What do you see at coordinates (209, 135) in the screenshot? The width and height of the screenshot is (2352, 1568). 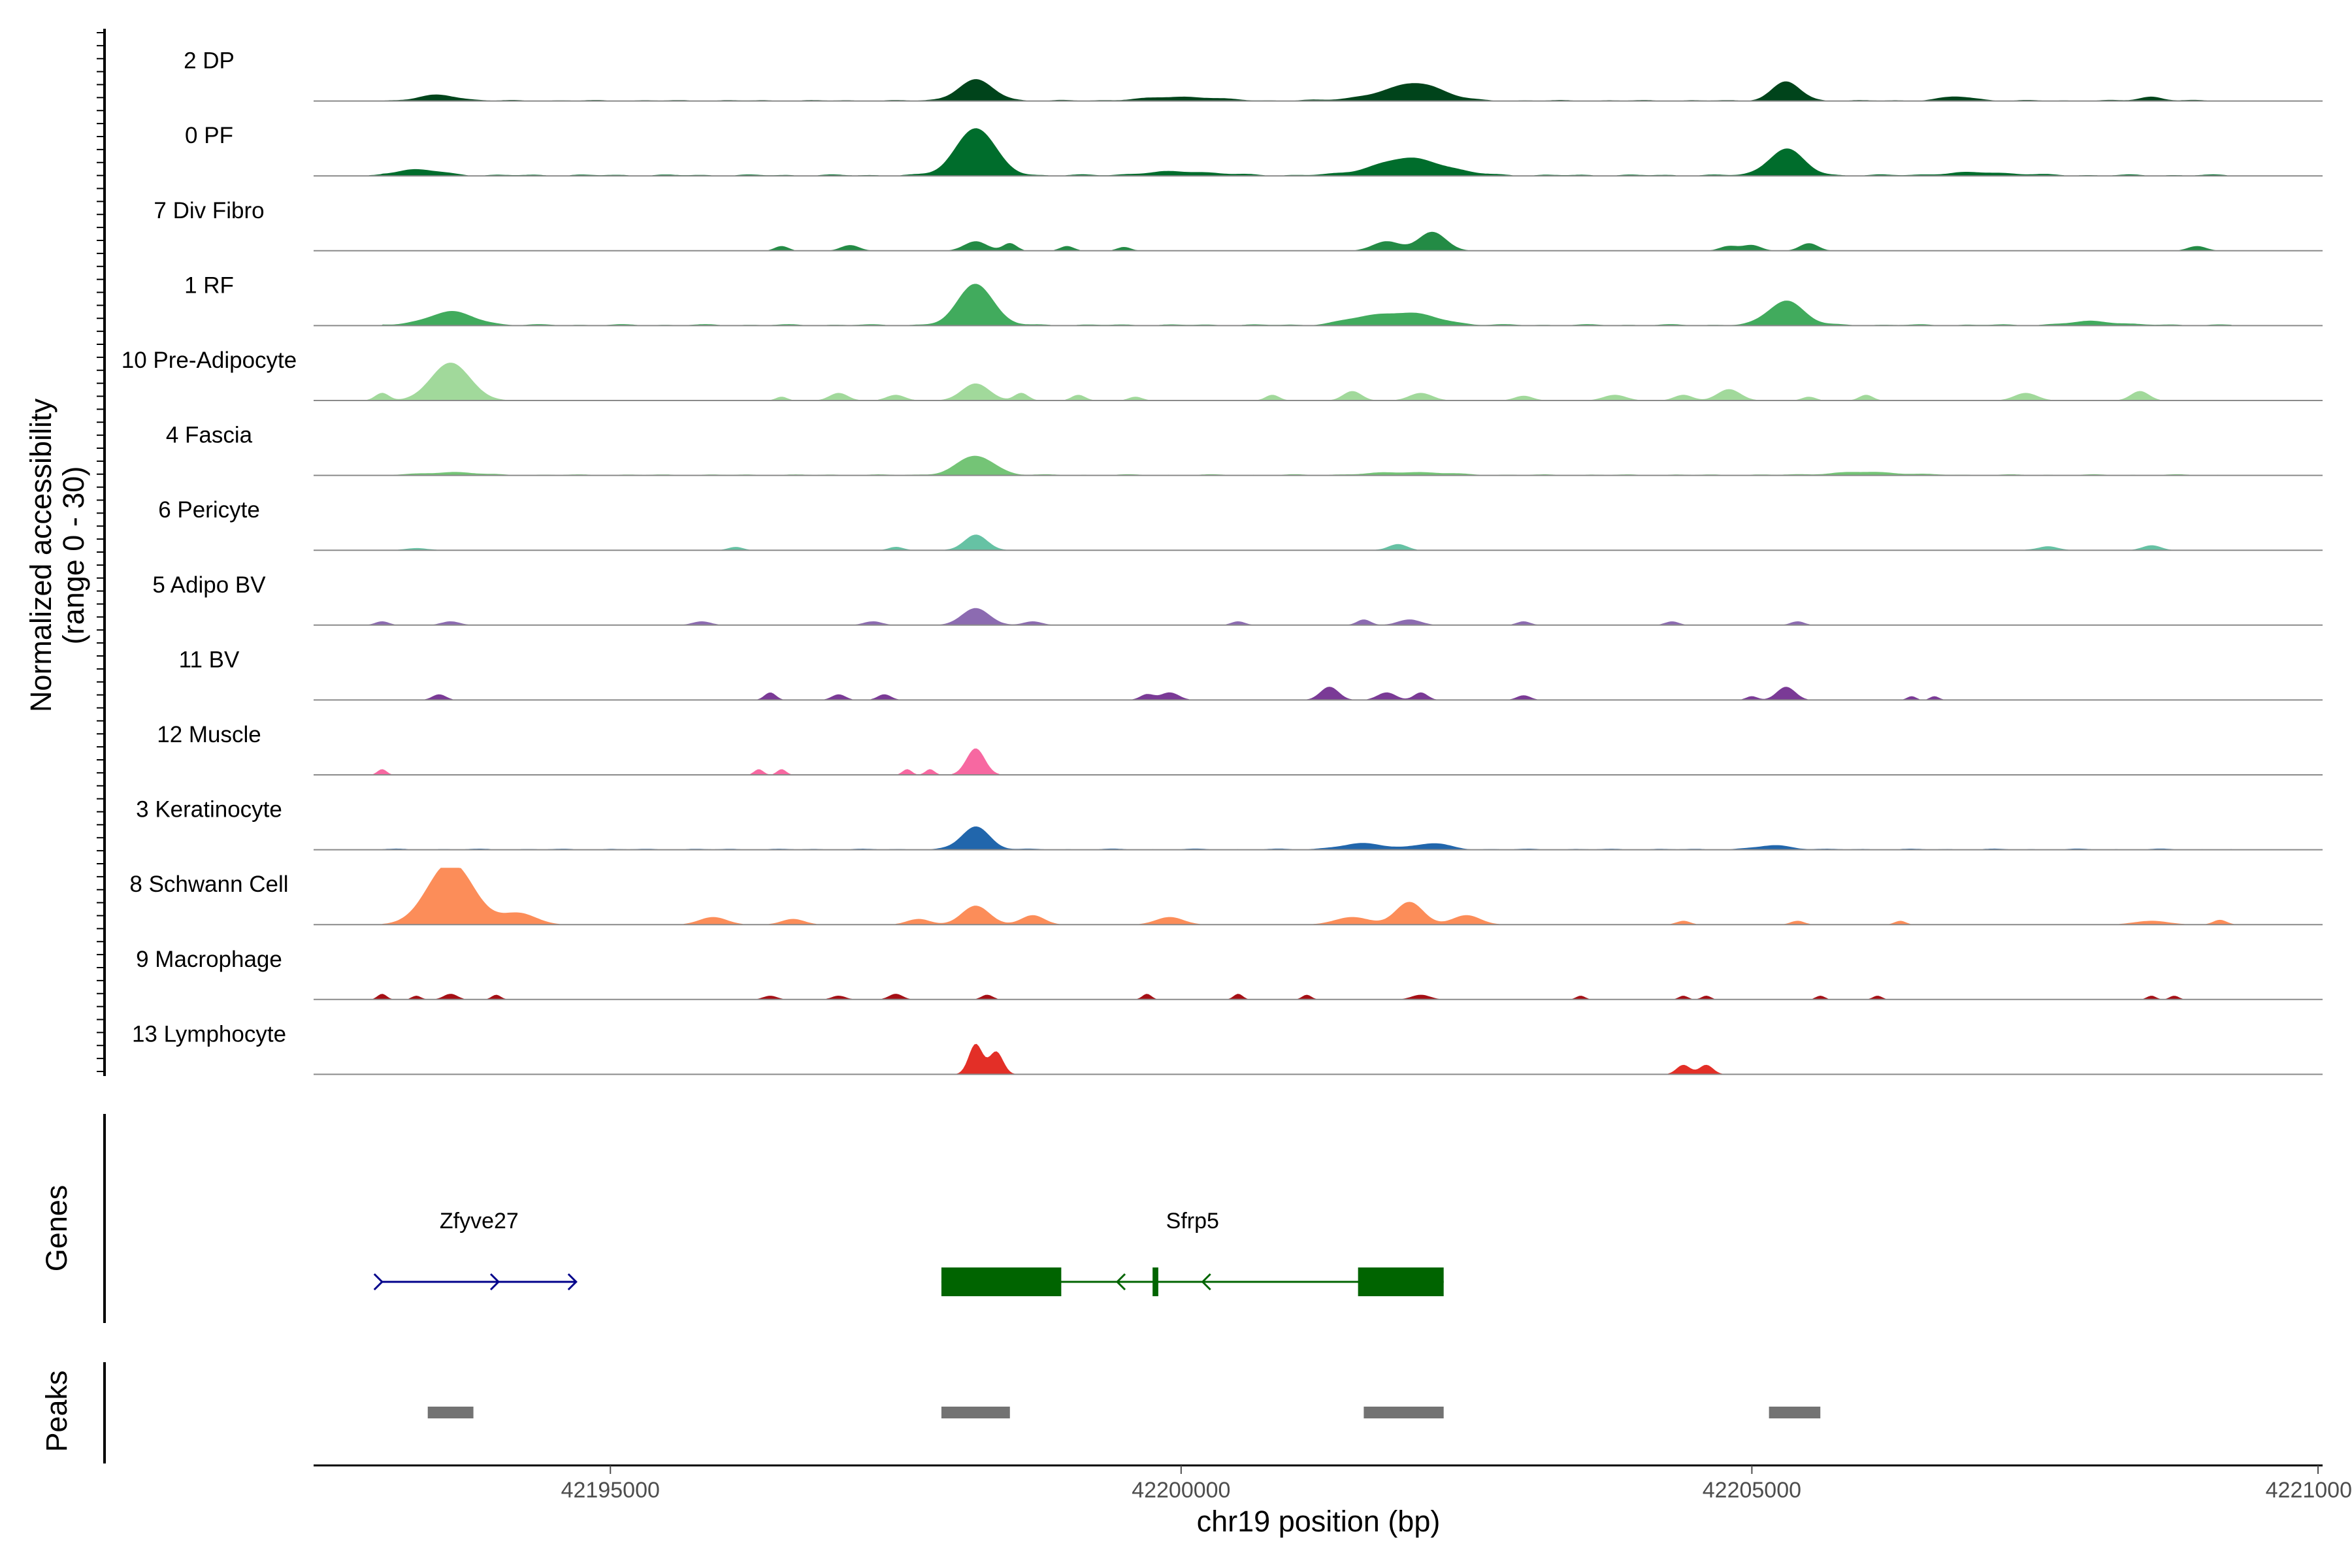 I see `track-label: 0 PF` at bounding box center [209, 135].